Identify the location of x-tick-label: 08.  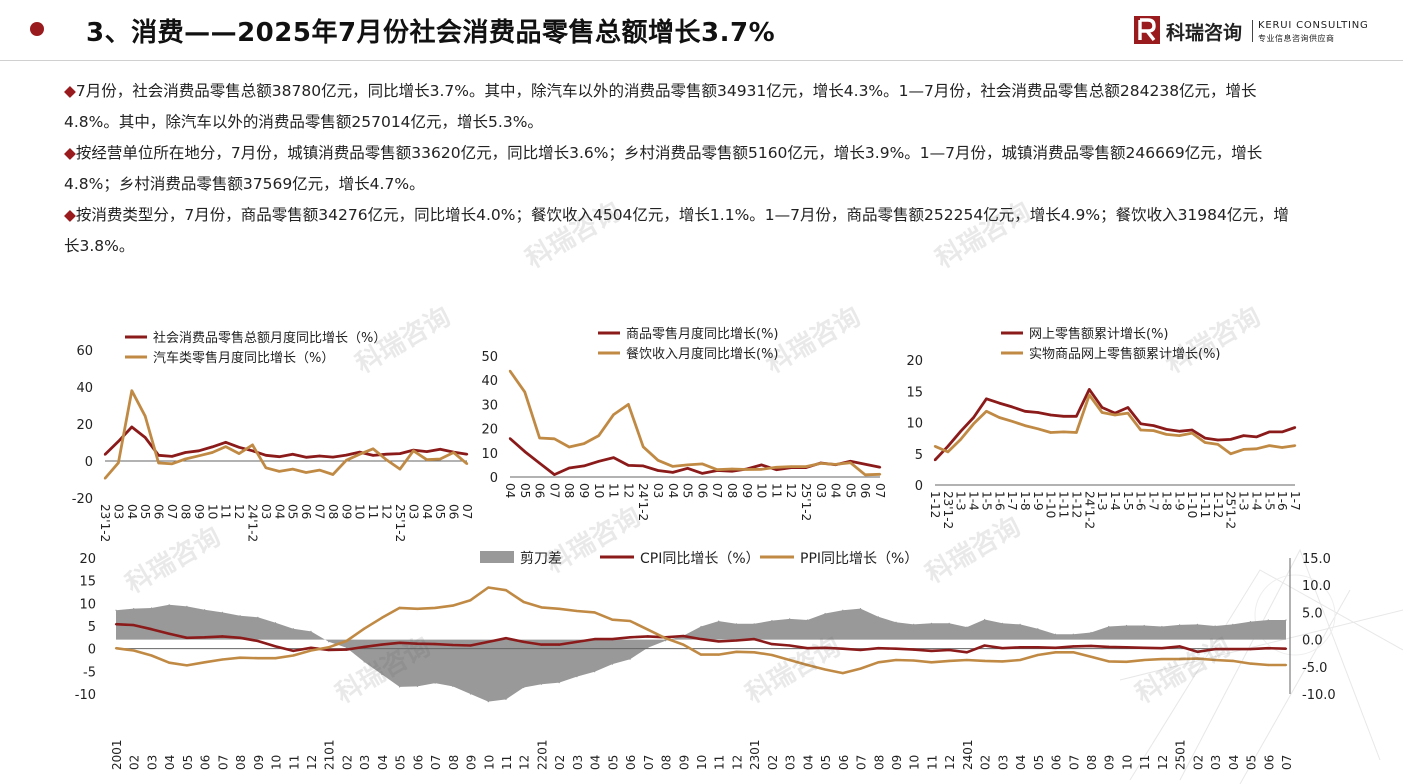
(879, 762).